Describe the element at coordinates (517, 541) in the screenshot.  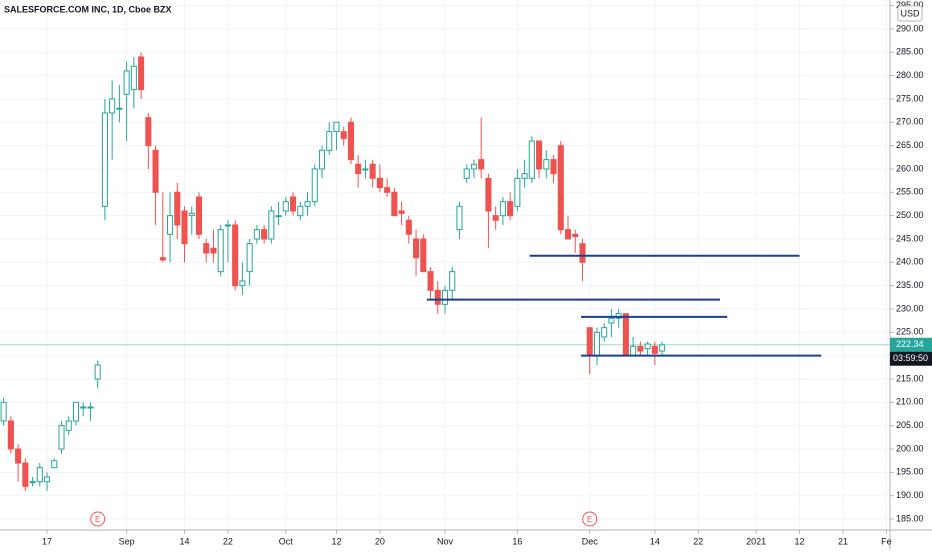
I see `x-tick-label: 16` at that location.